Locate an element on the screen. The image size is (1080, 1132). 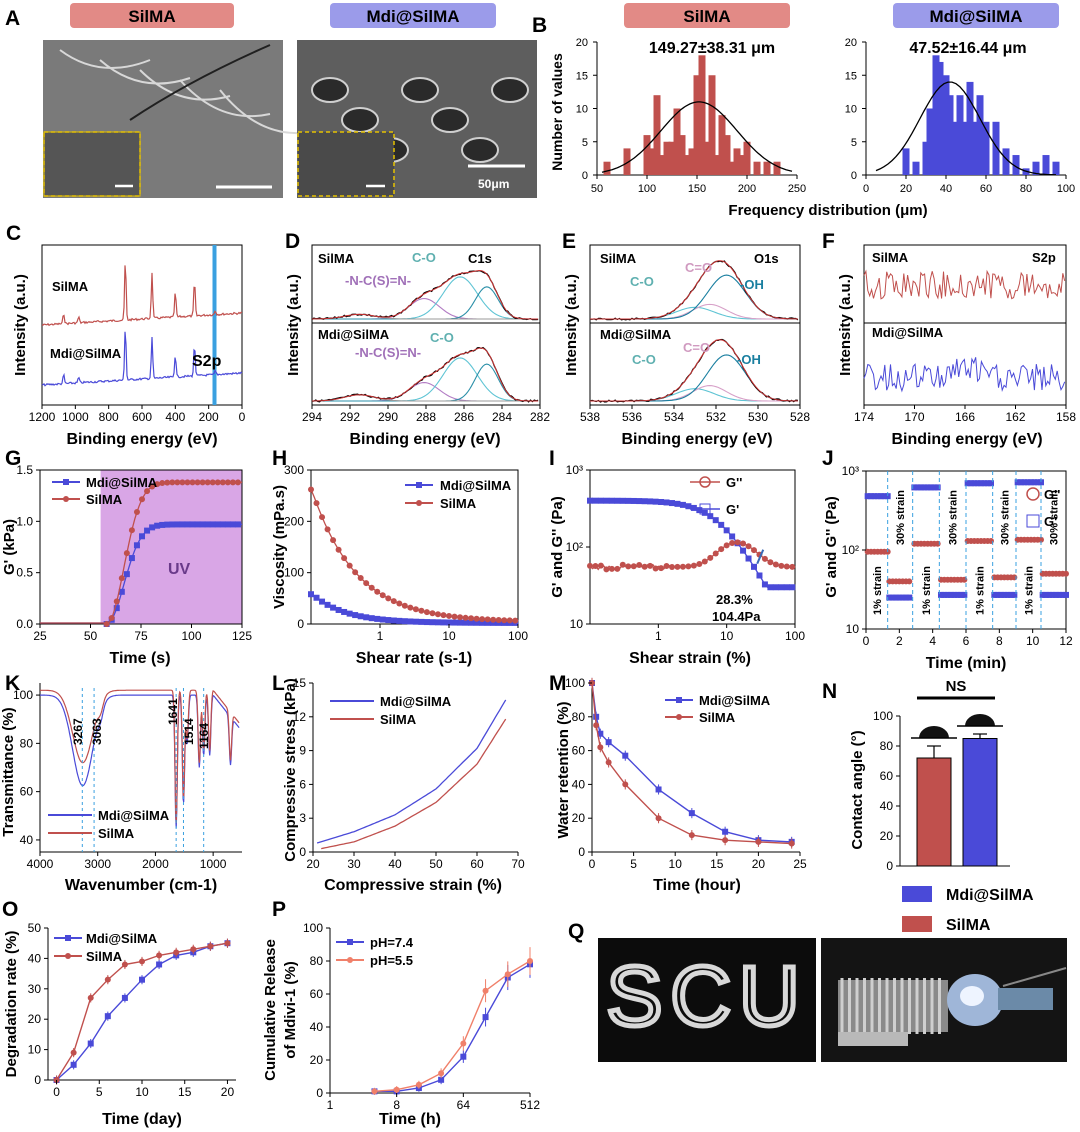
panelB-mdi-label: Mdi@SilMA is located at coordinates (975, 16).